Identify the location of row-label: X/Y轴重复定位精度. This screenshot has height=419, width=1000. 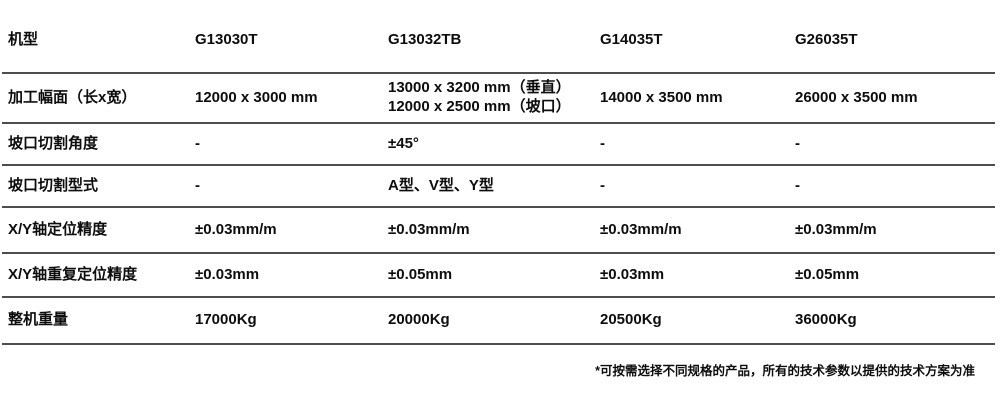
(95, 275).